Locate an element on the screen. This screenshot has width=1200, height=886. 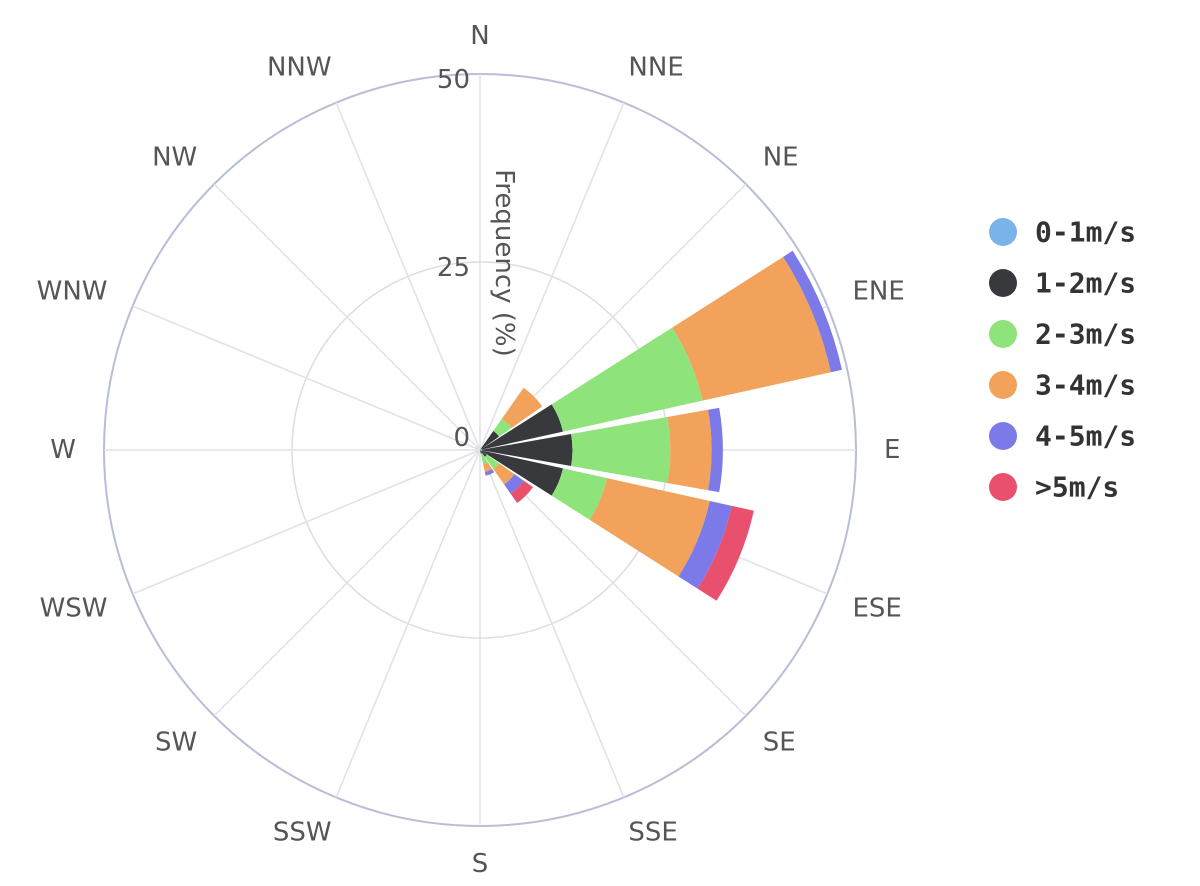
spoke-ssw is located at coordinates (408, 623).